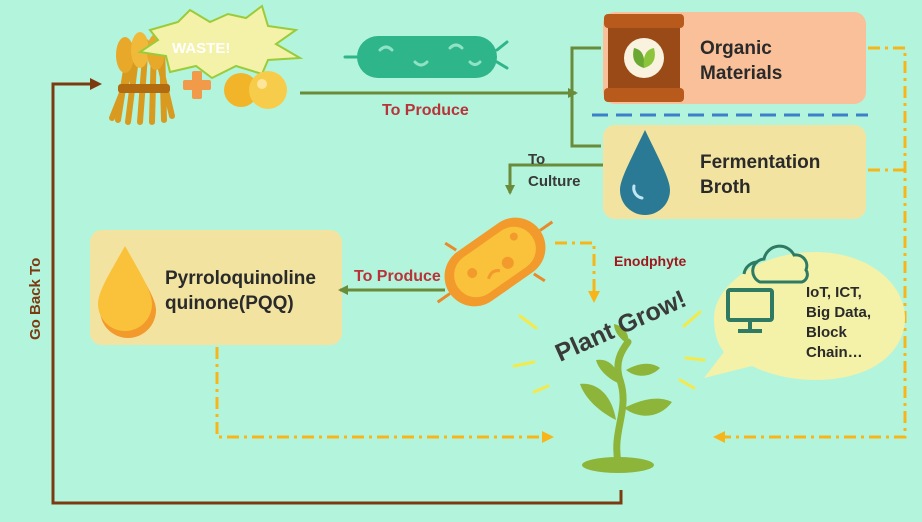 This screenshot has width=922, height=522. What do you see at coordinates (229, 303) in the screenshot?
I see `pqq-line2: quinone(PQQ)` at bounding box center [229, 303].